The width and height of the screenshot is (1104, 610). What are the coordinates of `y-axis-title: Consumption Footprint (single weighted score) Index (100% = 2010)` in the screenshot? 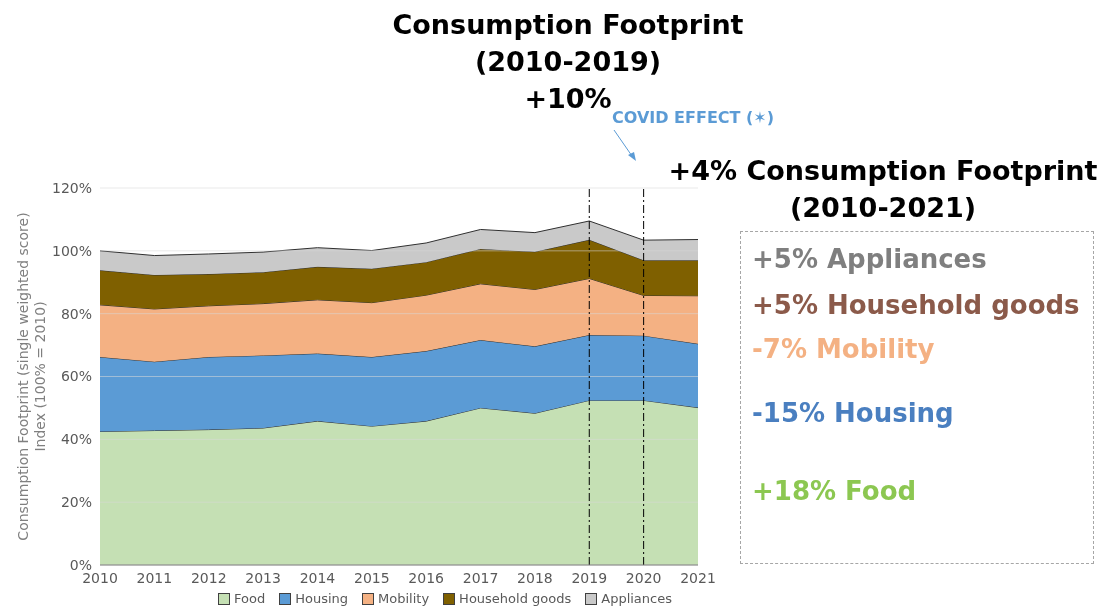 It's located at (31, 376).